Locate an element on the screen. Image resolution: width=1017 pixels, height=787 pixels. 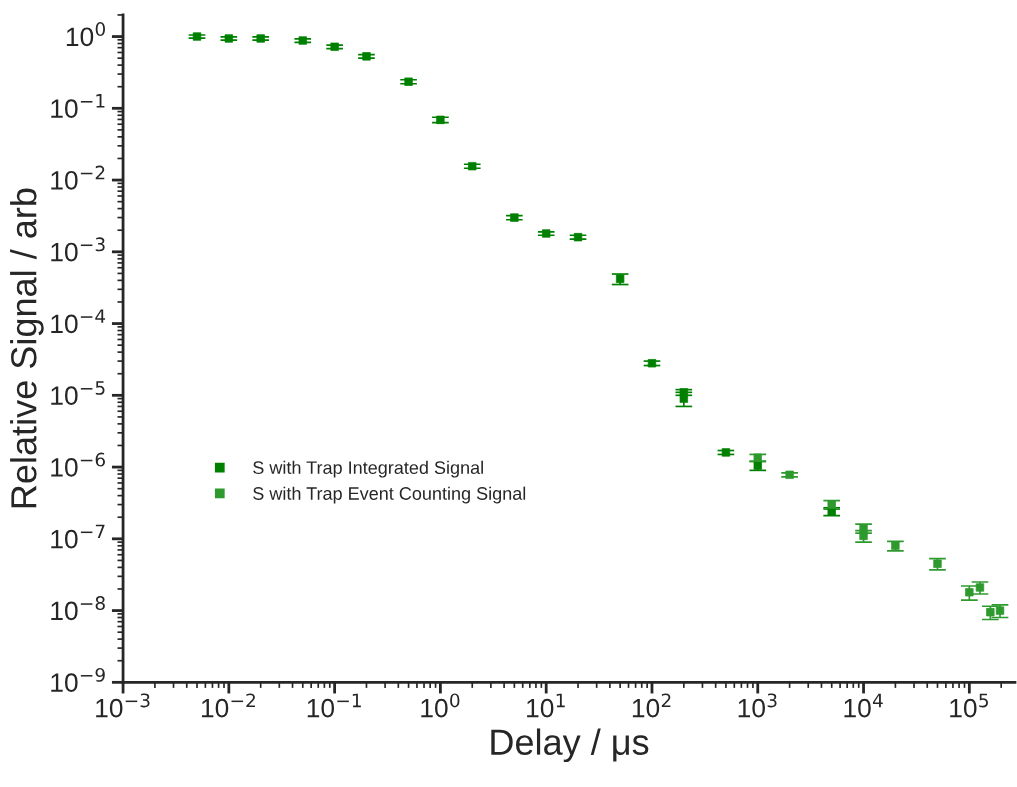
x-axis-title: Delay / μs is located at coordinates (570, 745).